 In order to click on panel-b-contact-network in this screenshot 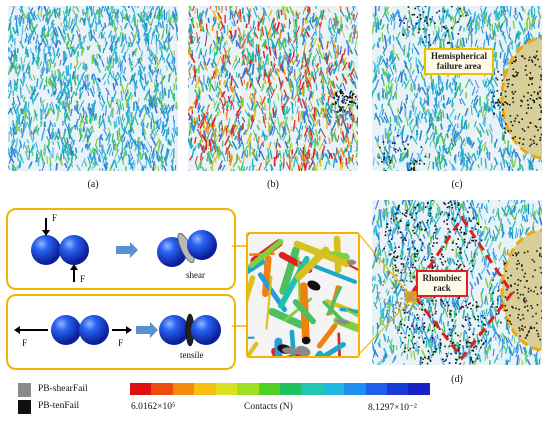, I will do `click(273, 88)`.